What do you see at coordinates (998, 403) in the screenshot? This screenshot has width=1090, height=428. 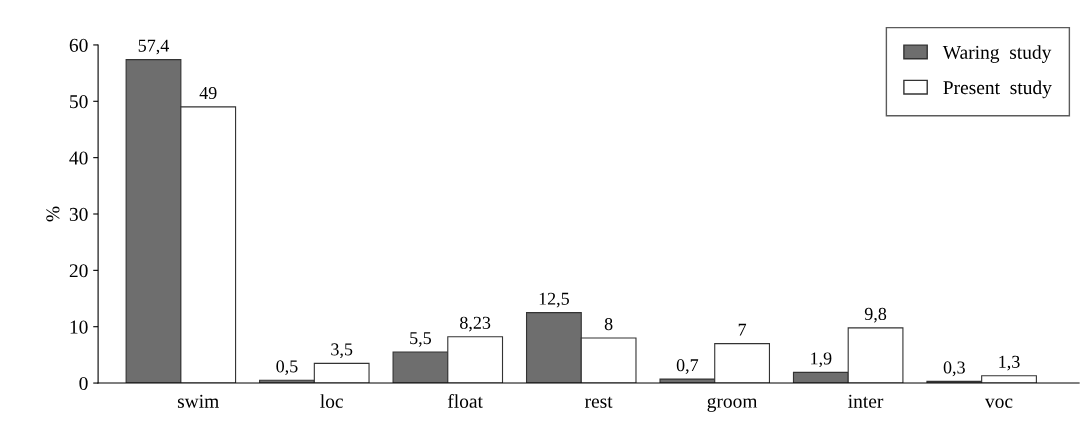 I see `x-tick-label: voc` at bounding box center [998, 403].